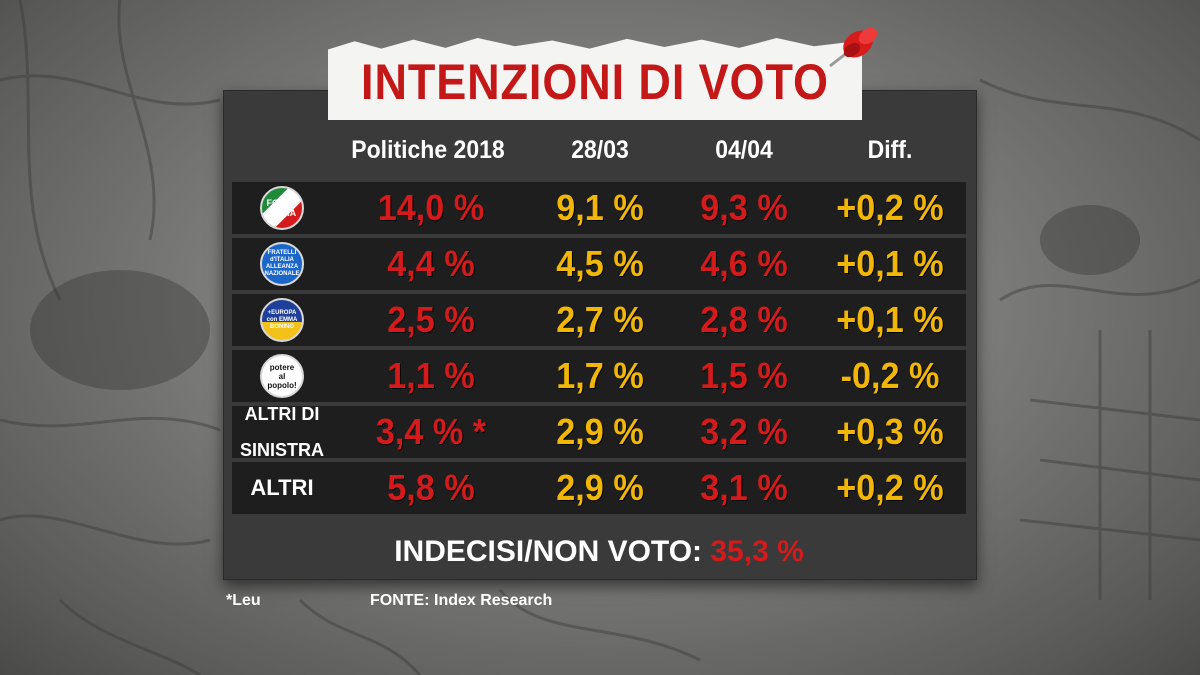  I want to click on table-cell-value: 2,8 %, so click(744, 319).